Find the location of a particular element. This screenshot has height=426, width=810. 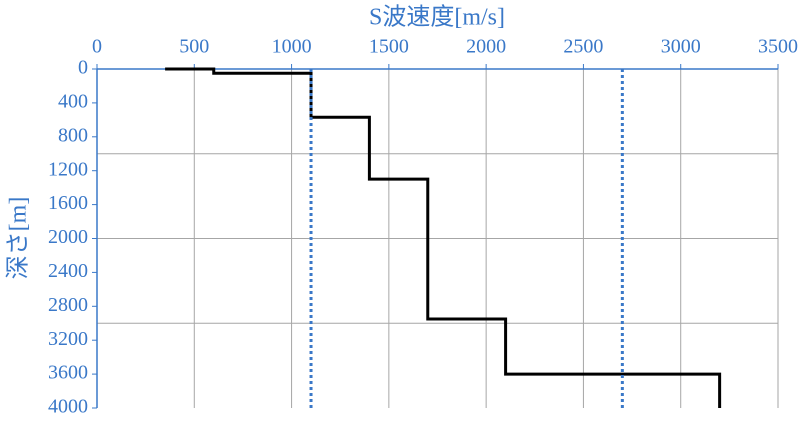

x-tick-label: 2500 is located at coordinates (583, 47).